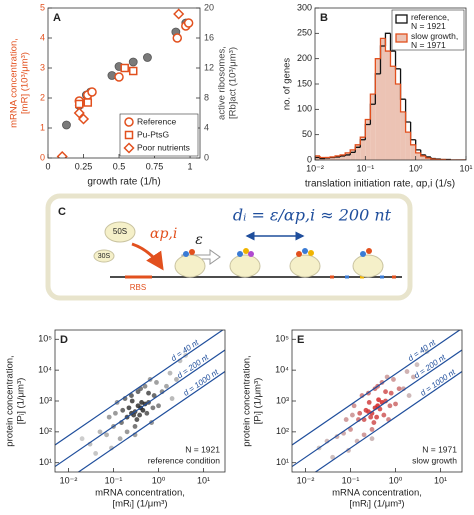 This screenshot has width=474, height=515. Describe the element at coordinates (184, 460) in the screenshot. I see `annotation: reference condition` at that location.